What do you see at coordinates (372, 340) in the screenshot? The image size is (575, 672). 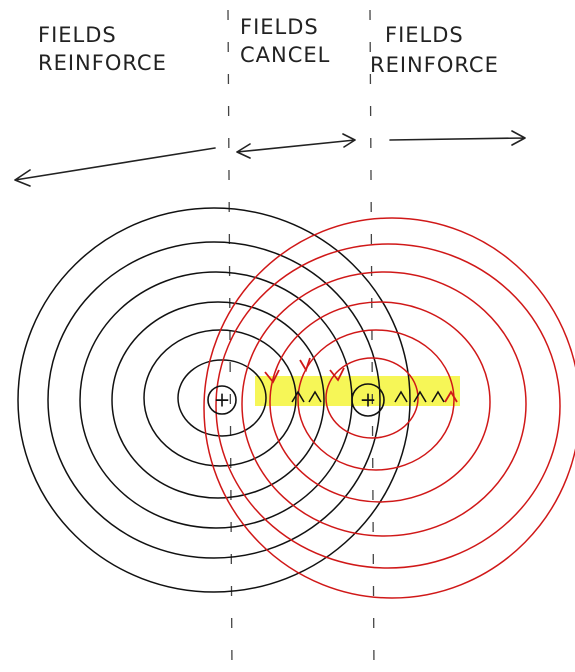 I see `divider-right` at bounding box center [372, 340].